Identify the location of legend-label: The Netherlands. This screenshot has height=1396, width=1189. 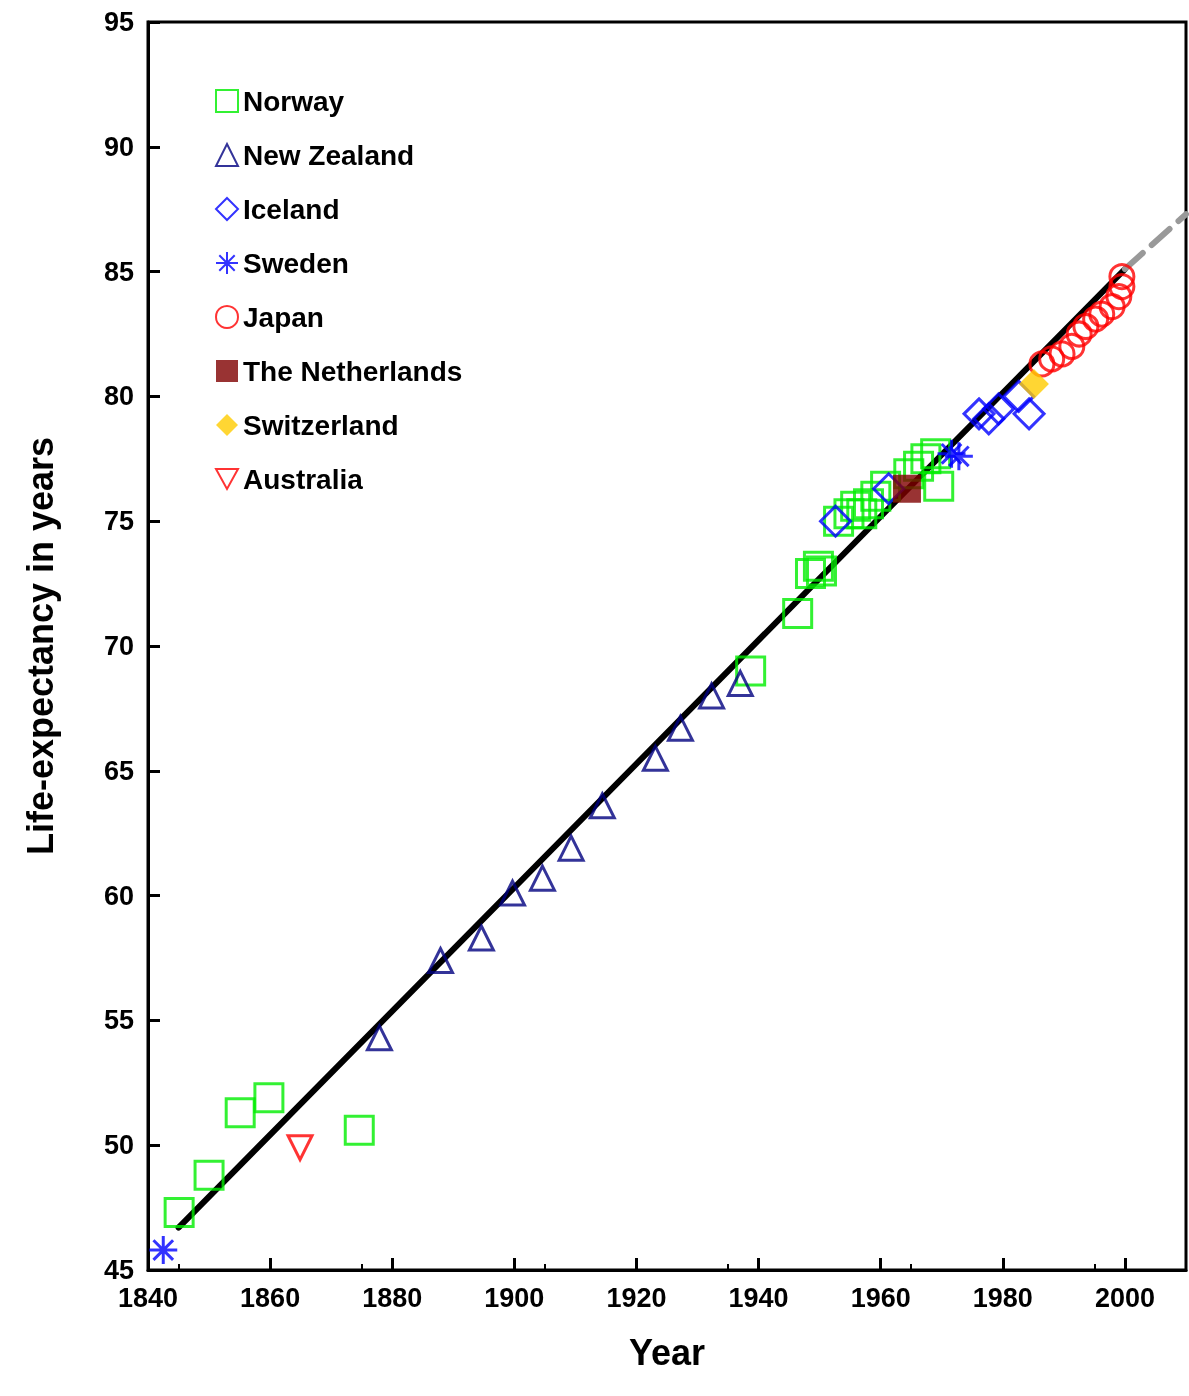
(353, 371).